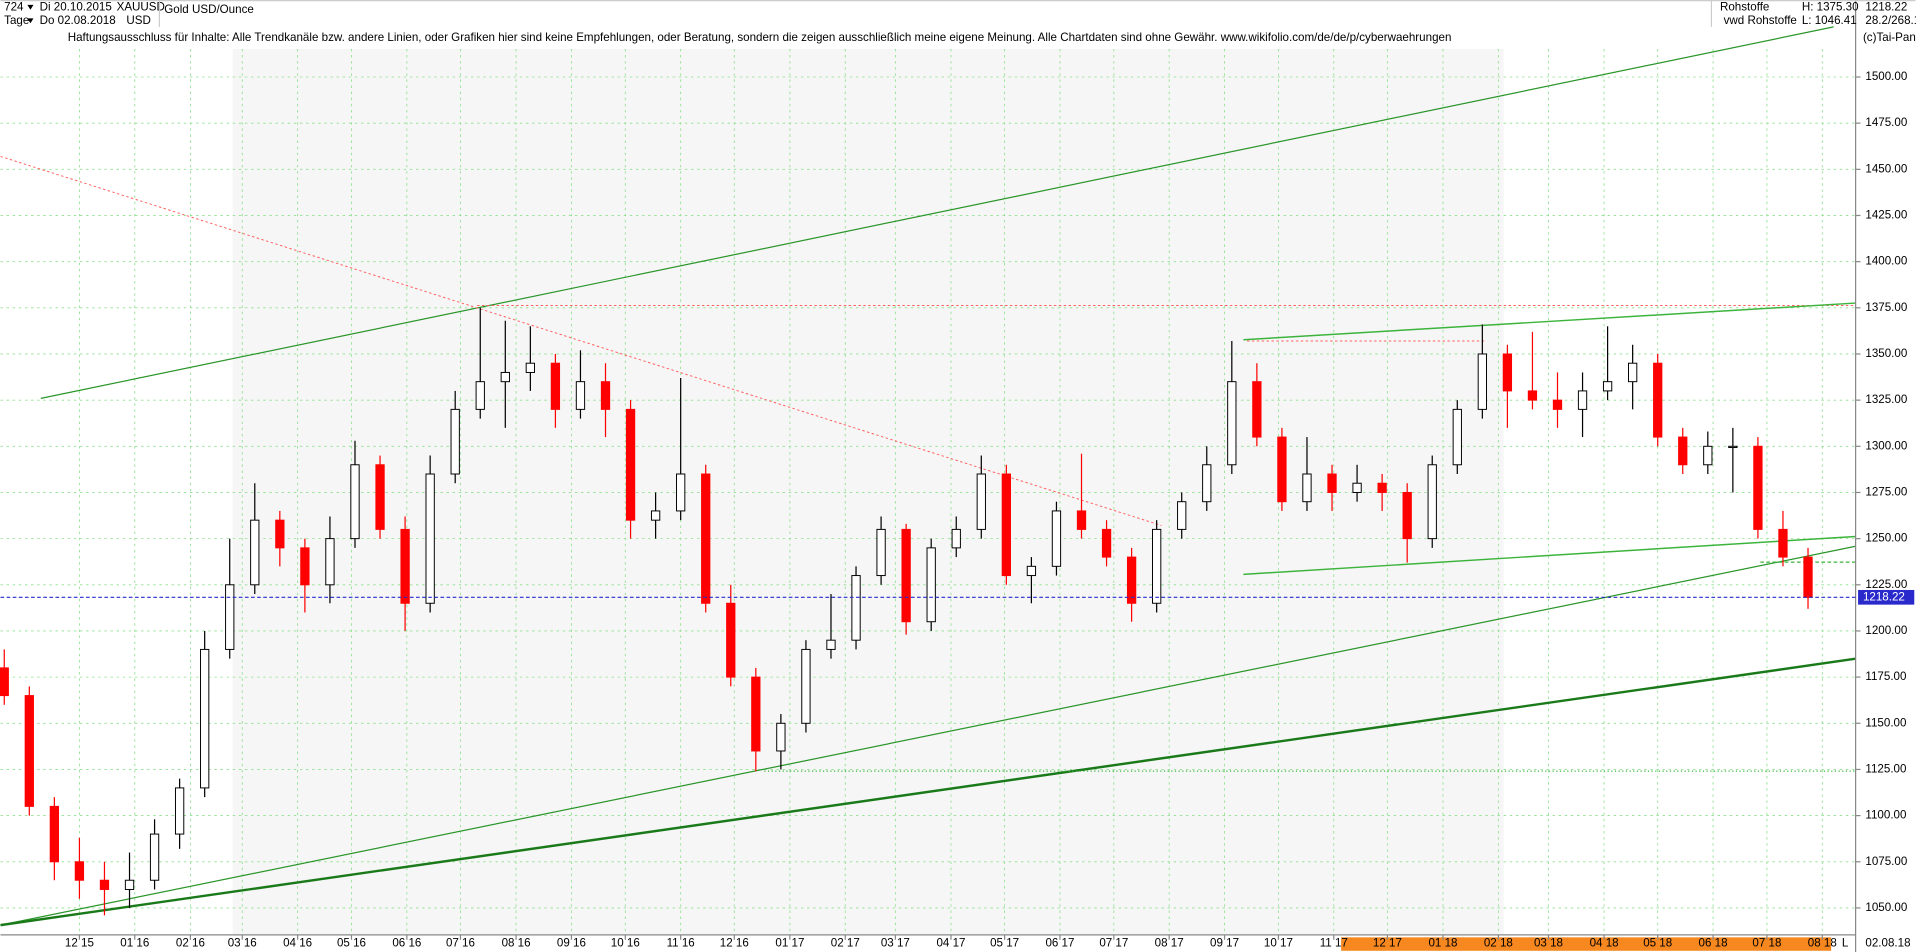  I want to click on x-tick-label: 09 16, so click(571, 943).